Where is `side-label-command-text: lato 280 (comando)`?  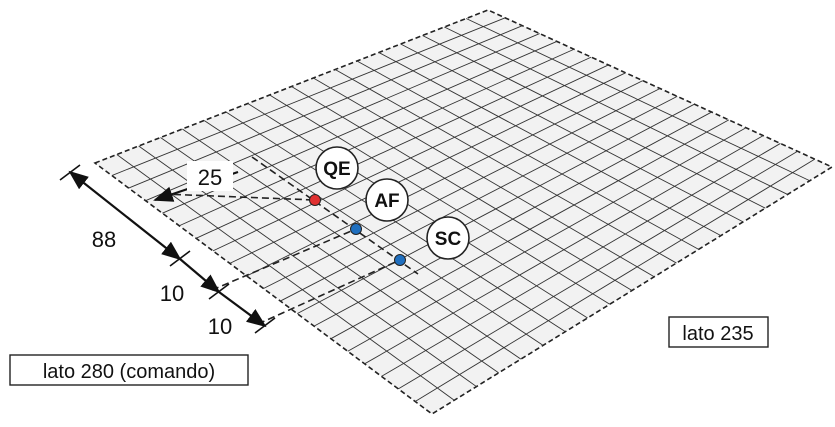 side-label-command-text: lato 280 (comando) is located at coordinates (129, 372).